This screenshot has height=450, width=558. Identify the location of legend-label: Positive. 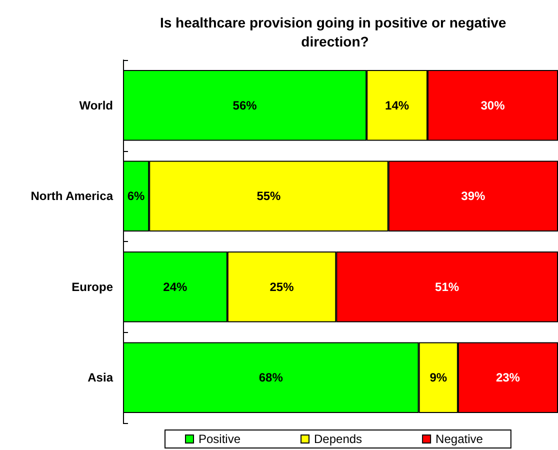
(219, 439).